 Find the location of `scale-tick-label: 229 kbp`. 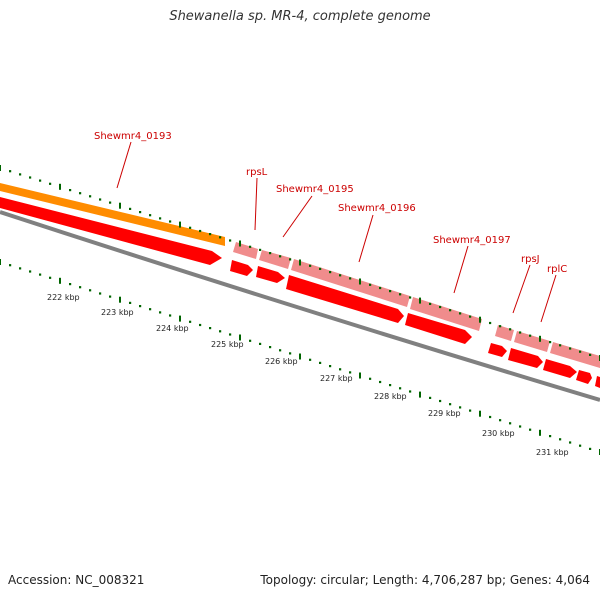

scale-tick-label: 229 kbp is located at coordinates (444, 413).